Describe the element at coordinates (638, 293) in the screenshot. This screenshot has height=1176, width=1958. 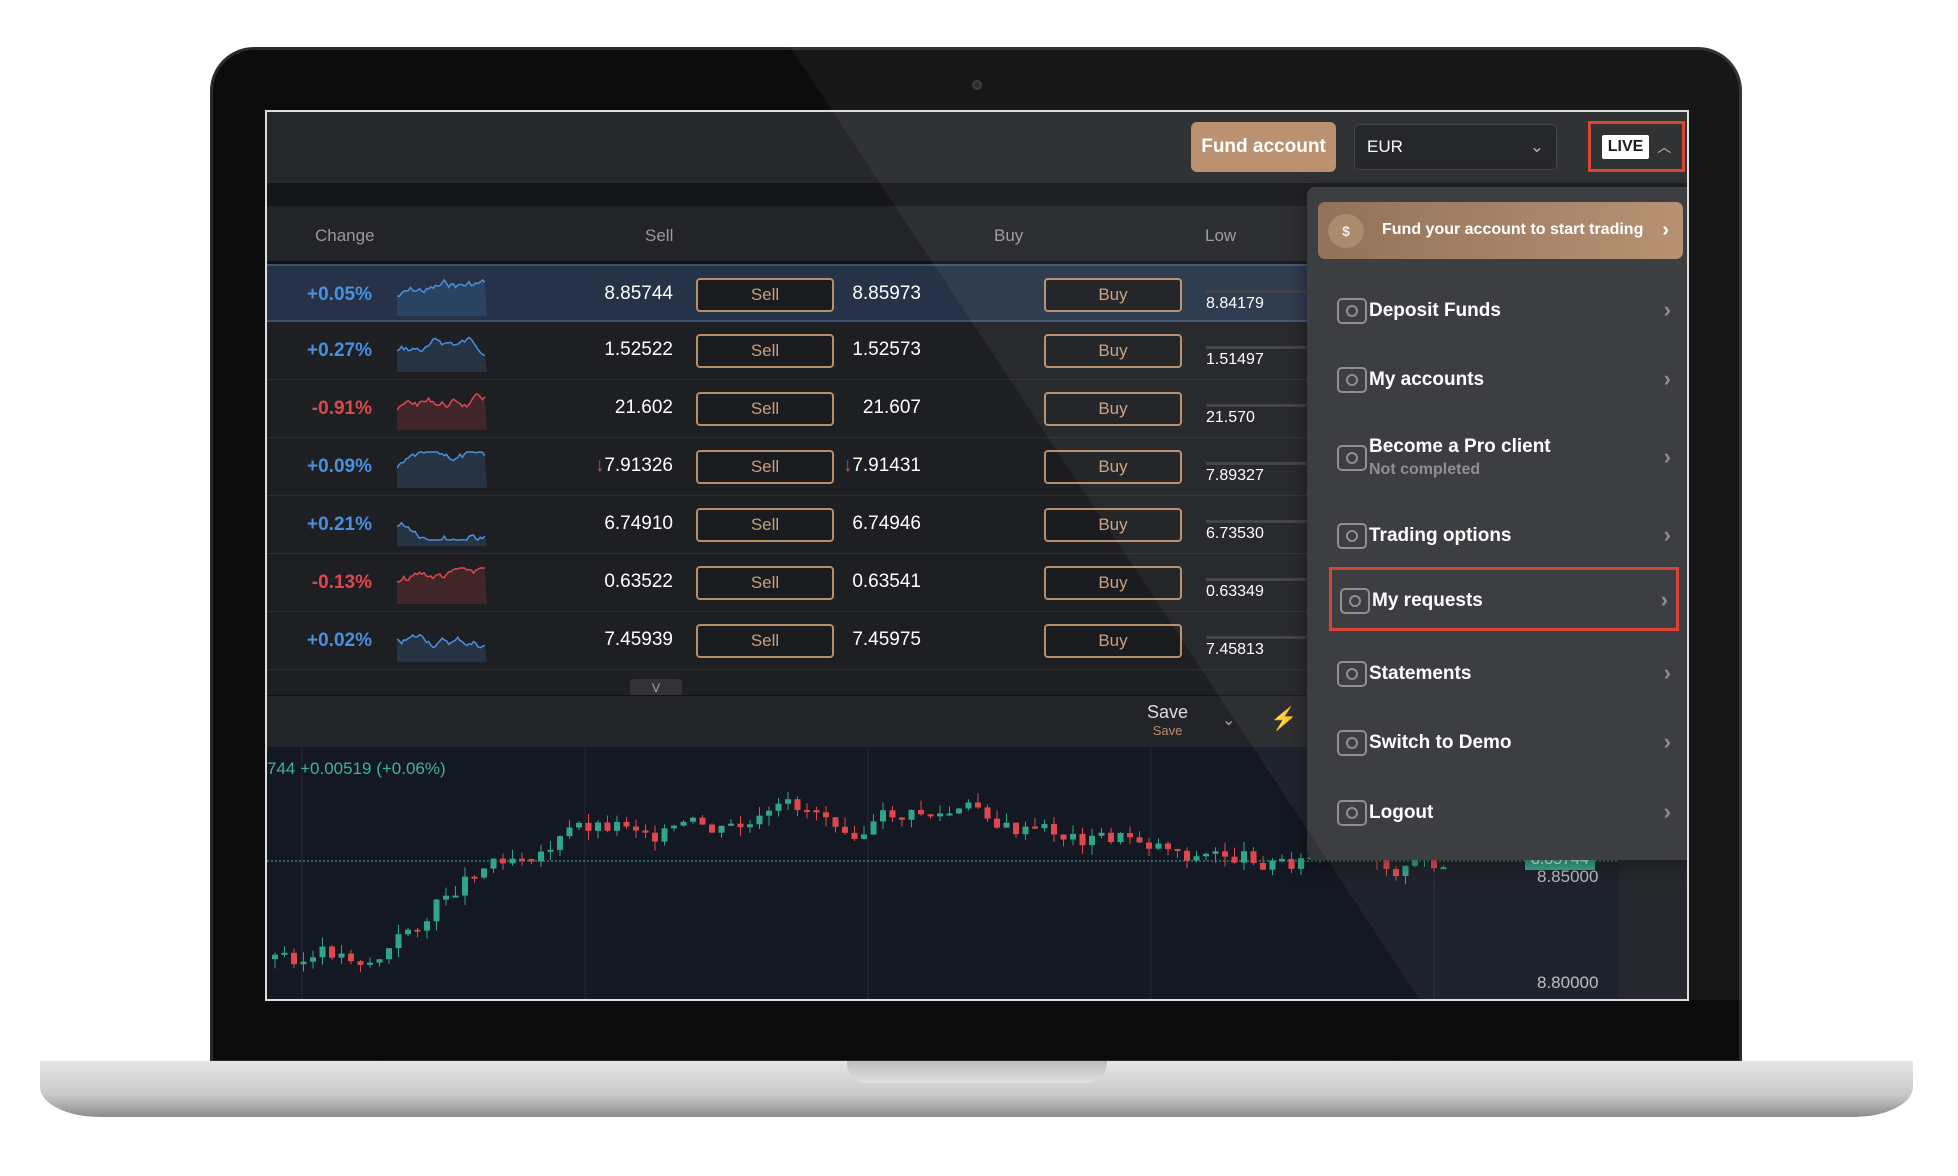
I see `sell-price: 8.85744` at that location.